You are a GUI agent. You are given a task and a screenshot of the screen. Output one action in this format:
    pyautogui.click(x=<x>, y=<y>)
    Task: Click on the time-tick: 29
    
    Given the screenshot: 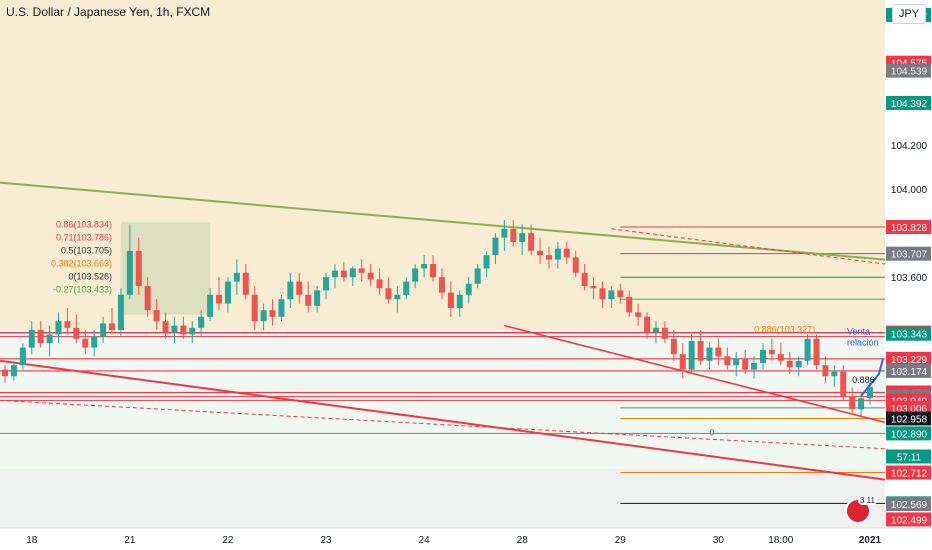 What is the action you would take?
    pyautogui.click(x=621, y=540)
    